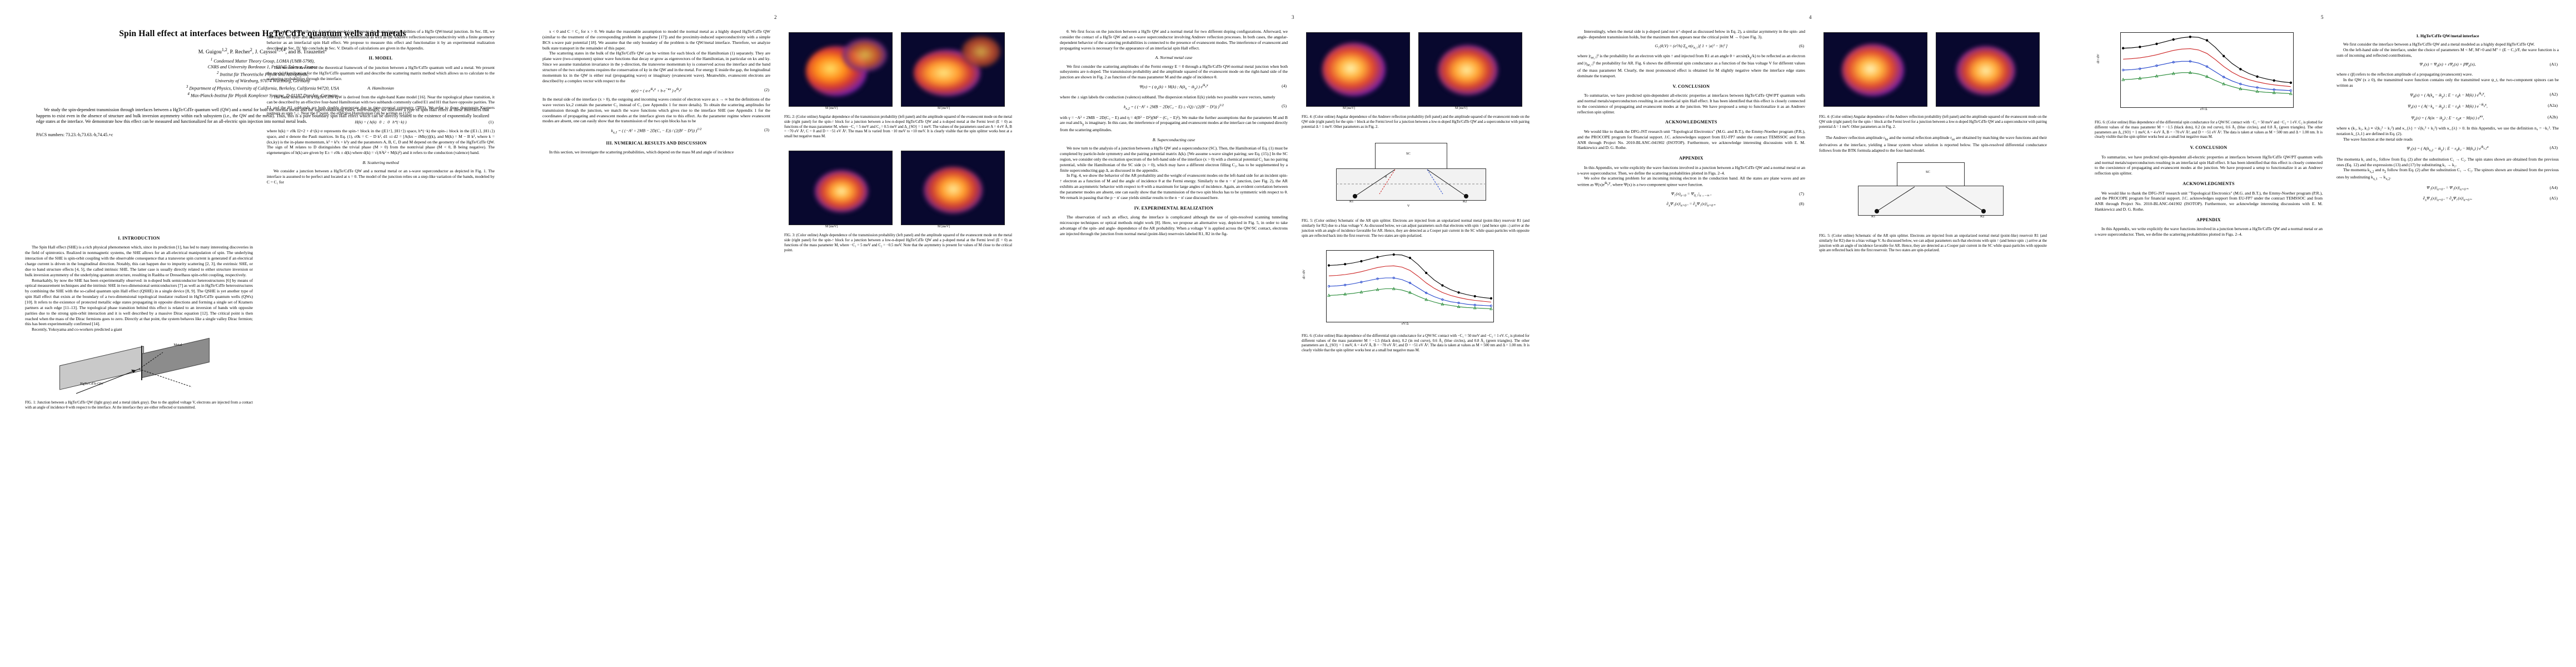 This screenshot has width=2576, height=667. I want to click on qw-region-b, so click(1931, 200).